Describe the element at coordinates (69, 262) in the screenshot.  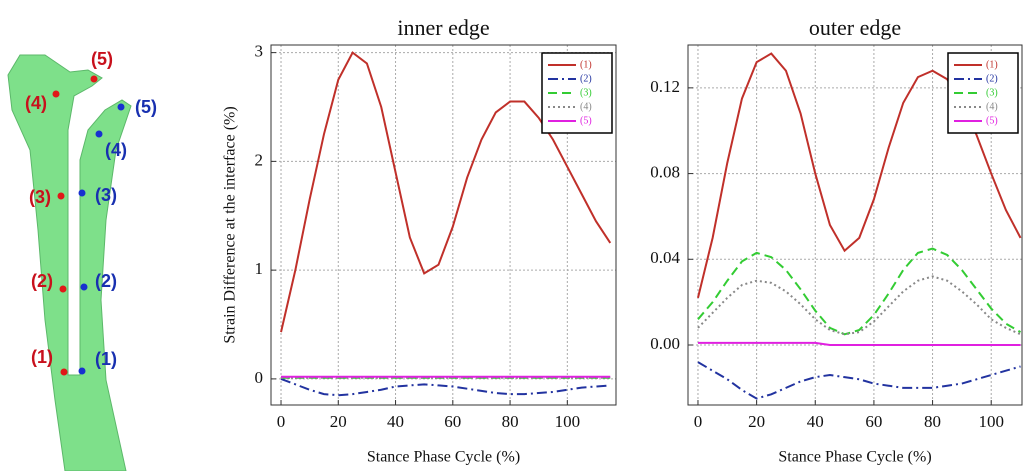
I see `plate-shape` at that location.